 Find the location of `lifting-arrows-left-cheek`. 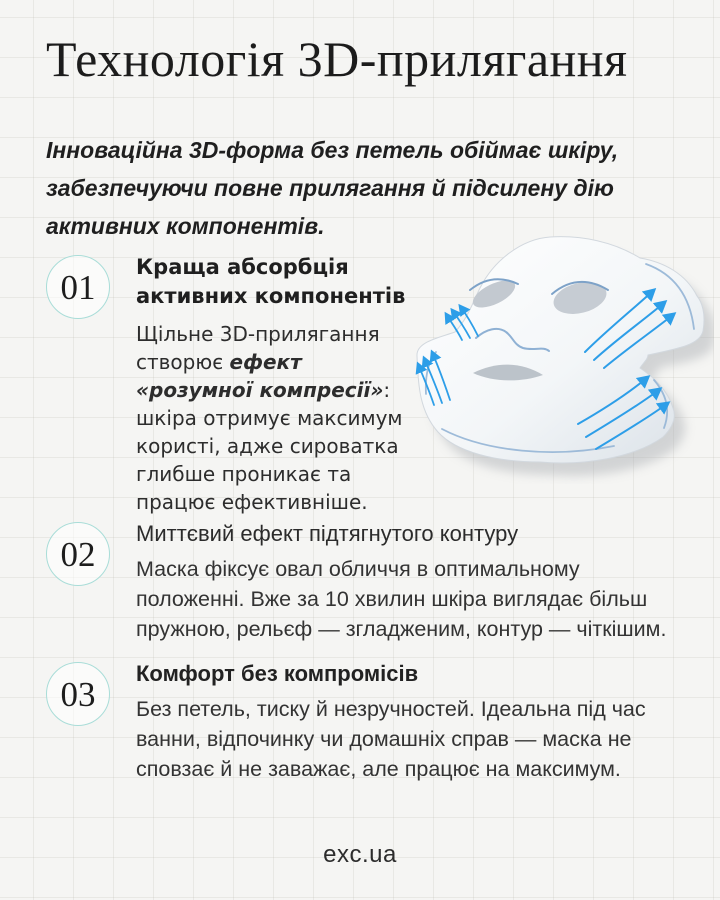

lifting-arrows-left-cheek is located at coordinates (461, 322).